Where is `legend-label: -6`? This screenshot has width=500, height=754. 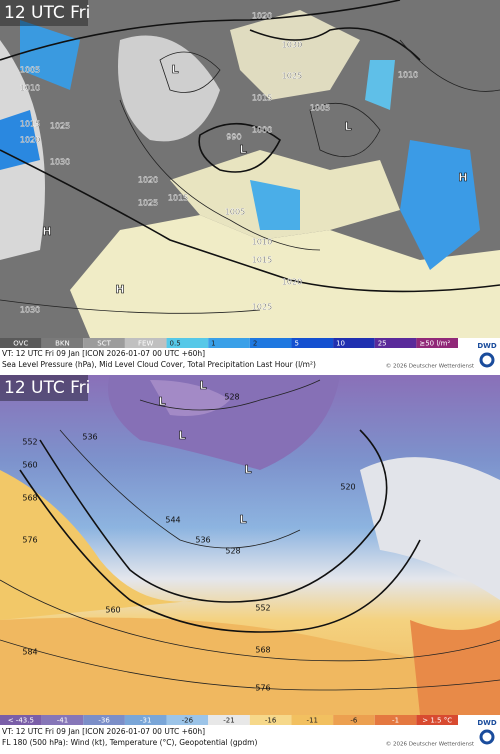
legend-label: -6 is located at coordinates (354, 721).